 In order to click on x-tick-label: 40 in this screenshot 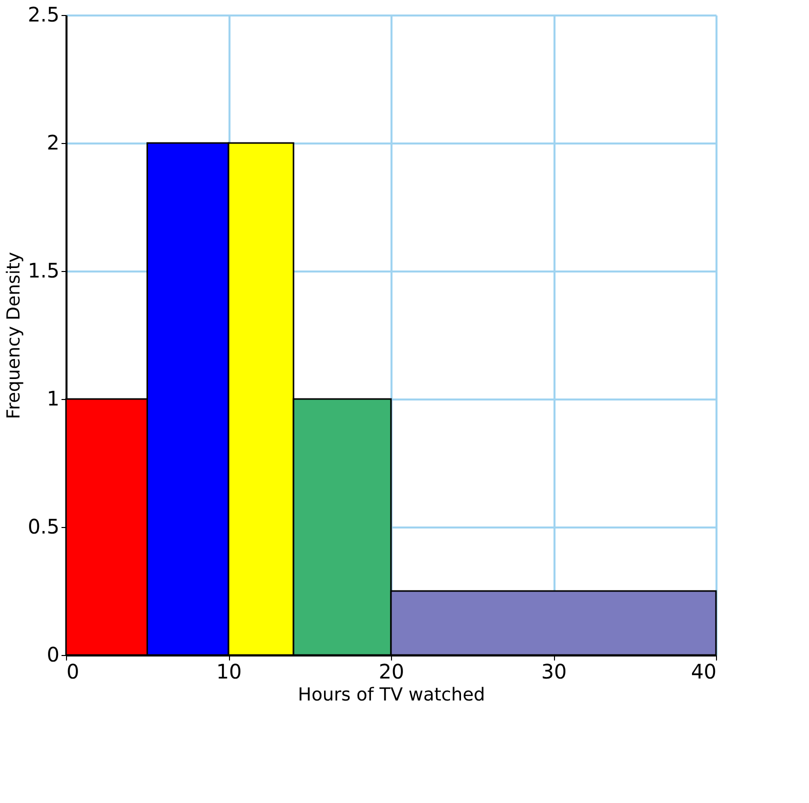, I will do `click(703, 672)`.